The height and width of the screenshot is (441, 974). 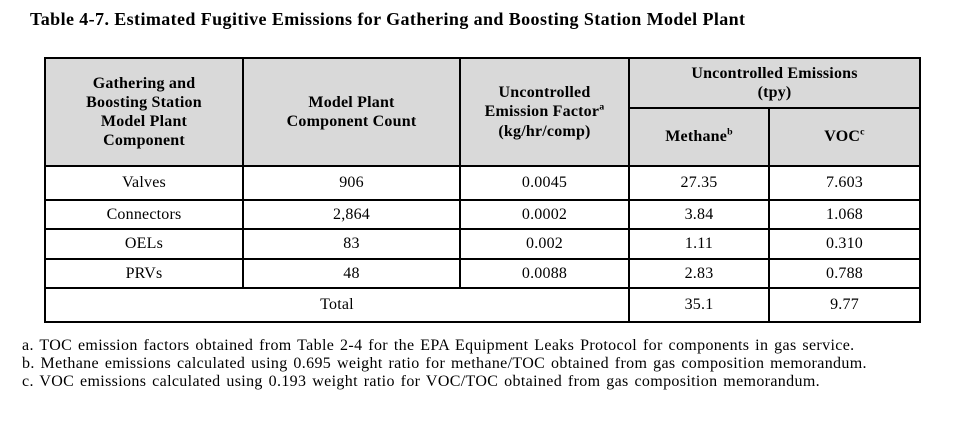 I want to click on cell-factor: 0.0045, so click(x=544, y=183).